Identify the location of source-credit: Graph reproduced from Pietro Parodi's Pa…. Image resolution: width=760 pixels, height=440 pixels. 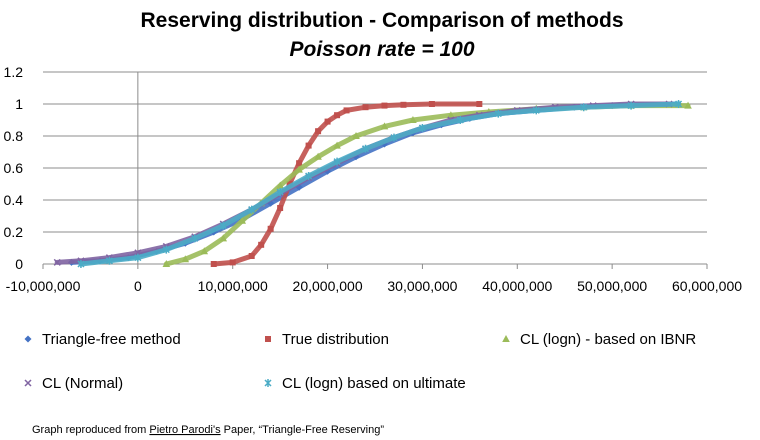
(208, 430).